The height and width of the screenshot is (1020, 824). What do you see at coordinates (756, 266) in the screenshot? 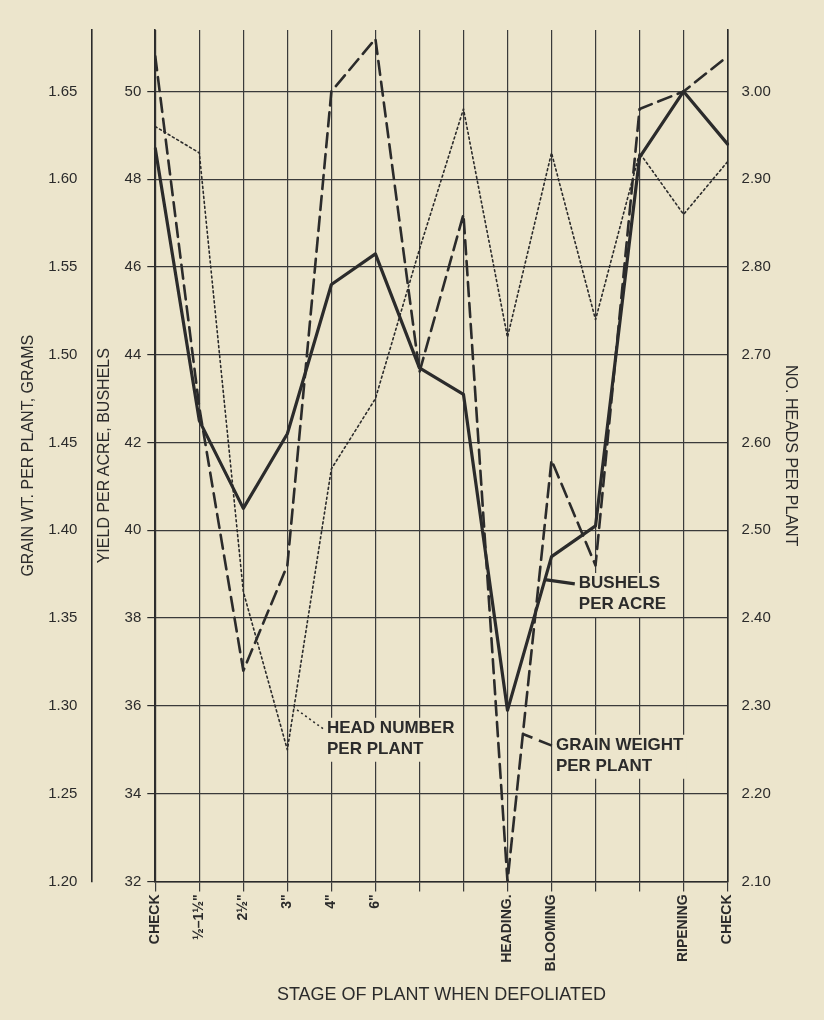
I see `y3-tick-label: 2.80` at bounding box center [756, 266].